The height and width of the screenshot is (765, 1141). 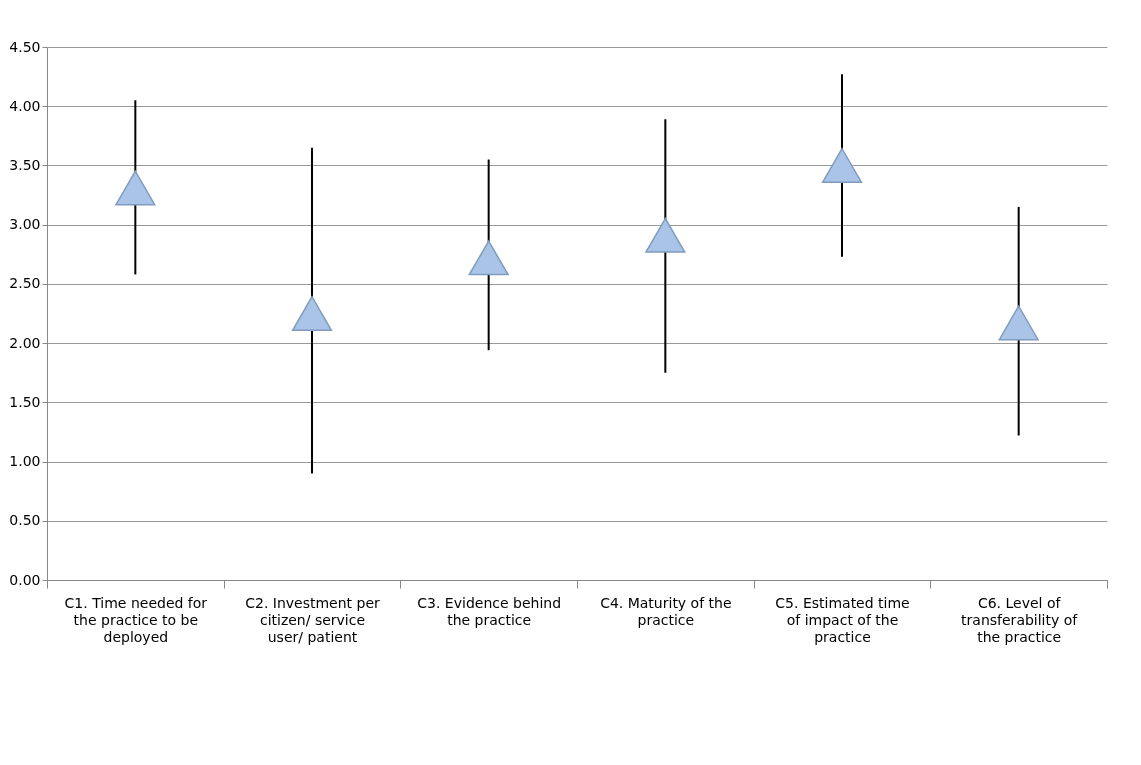 What do you see at coordinates (842, 619) in the screenshot?
I see `x-tick-label: C5. Estimated time of impact of the practice` at bounding box center [842, 619].